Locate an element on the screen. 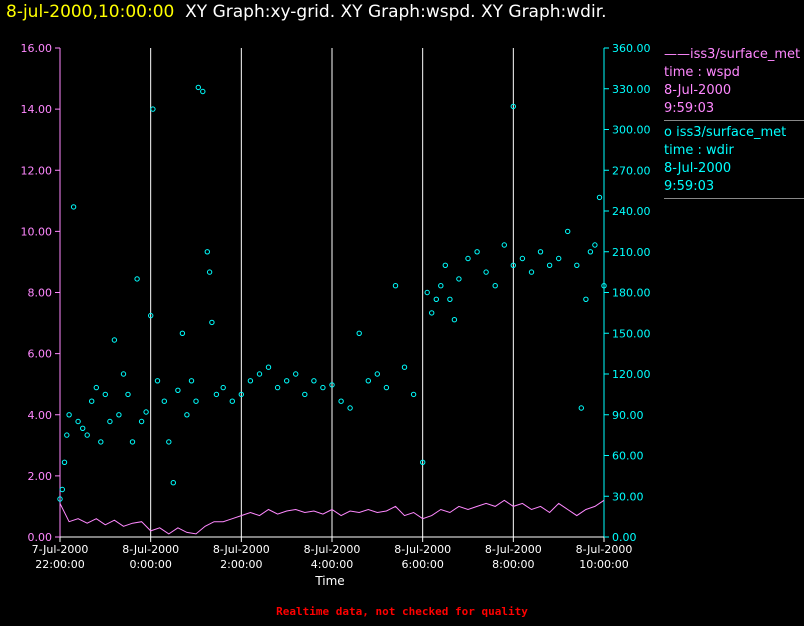 The width and height of the screenshot is (804, 626). quality-note: Realtime data, not checked for quality is located at coordinates (402, 611).